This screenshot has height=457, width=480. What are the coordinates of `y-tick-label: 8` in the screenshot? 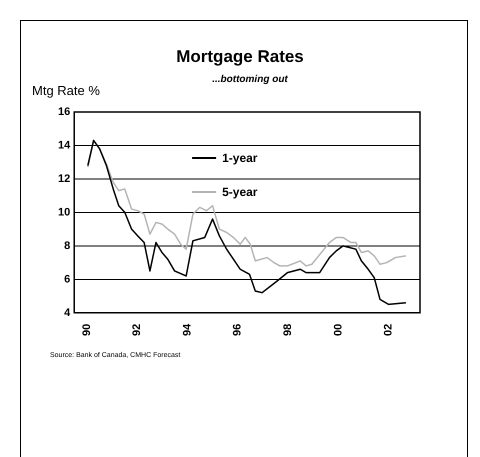 It's located at (67, 246).